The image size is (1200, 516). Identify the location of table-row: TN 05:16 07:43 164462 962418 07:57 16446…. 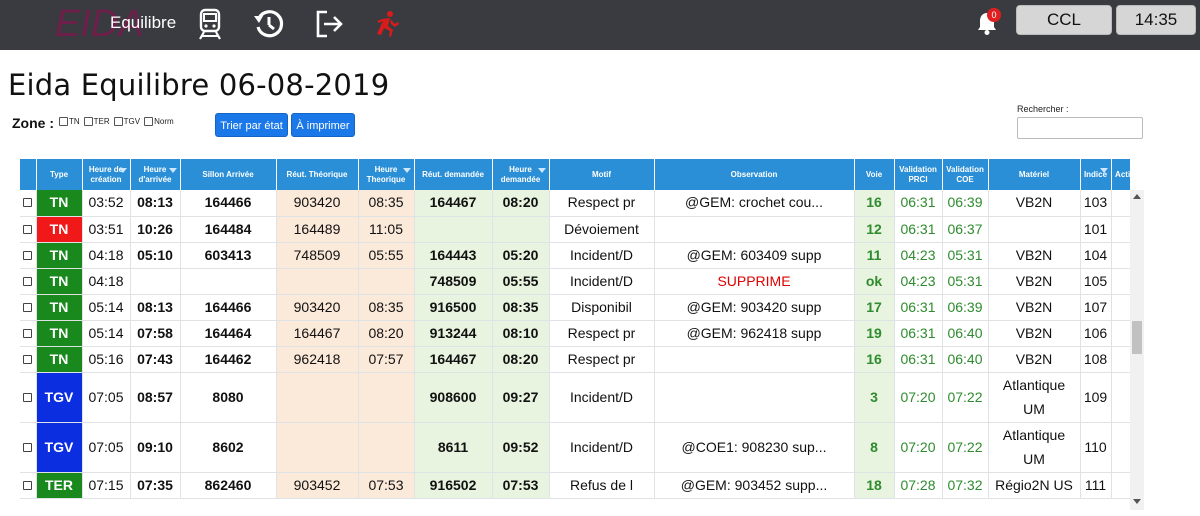
(575, 359).